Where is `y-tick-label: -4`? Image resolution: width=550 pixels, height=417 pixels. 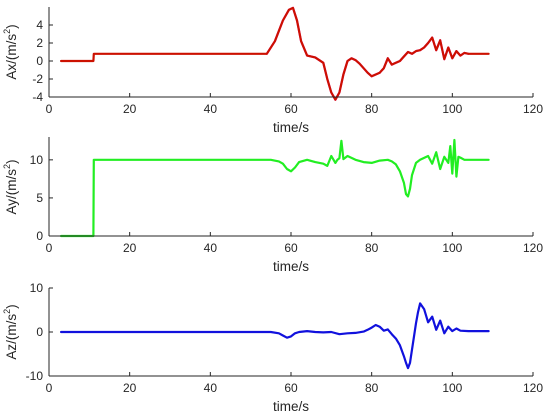 y-tick-label: -4 is located at coordinates (37, 97).